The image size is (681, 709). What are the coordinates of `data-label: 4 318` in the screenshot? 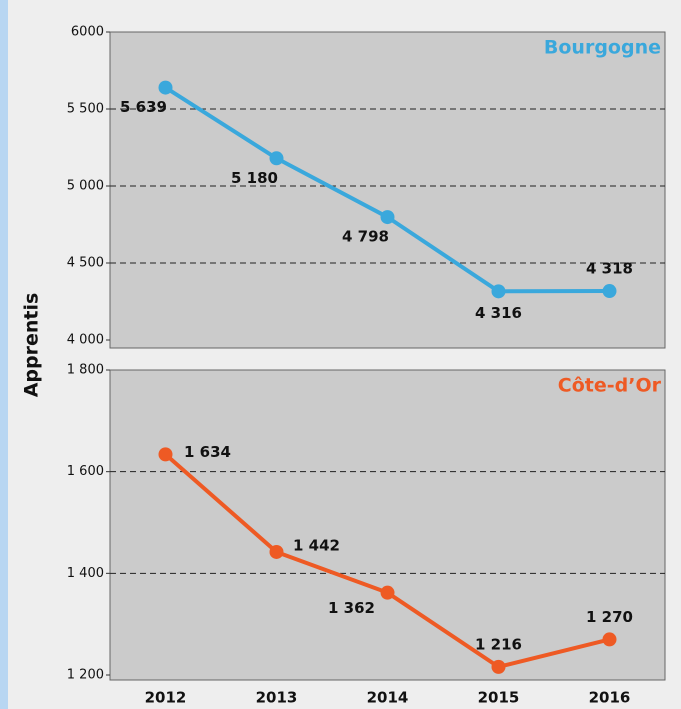 It's located at (609, 269).